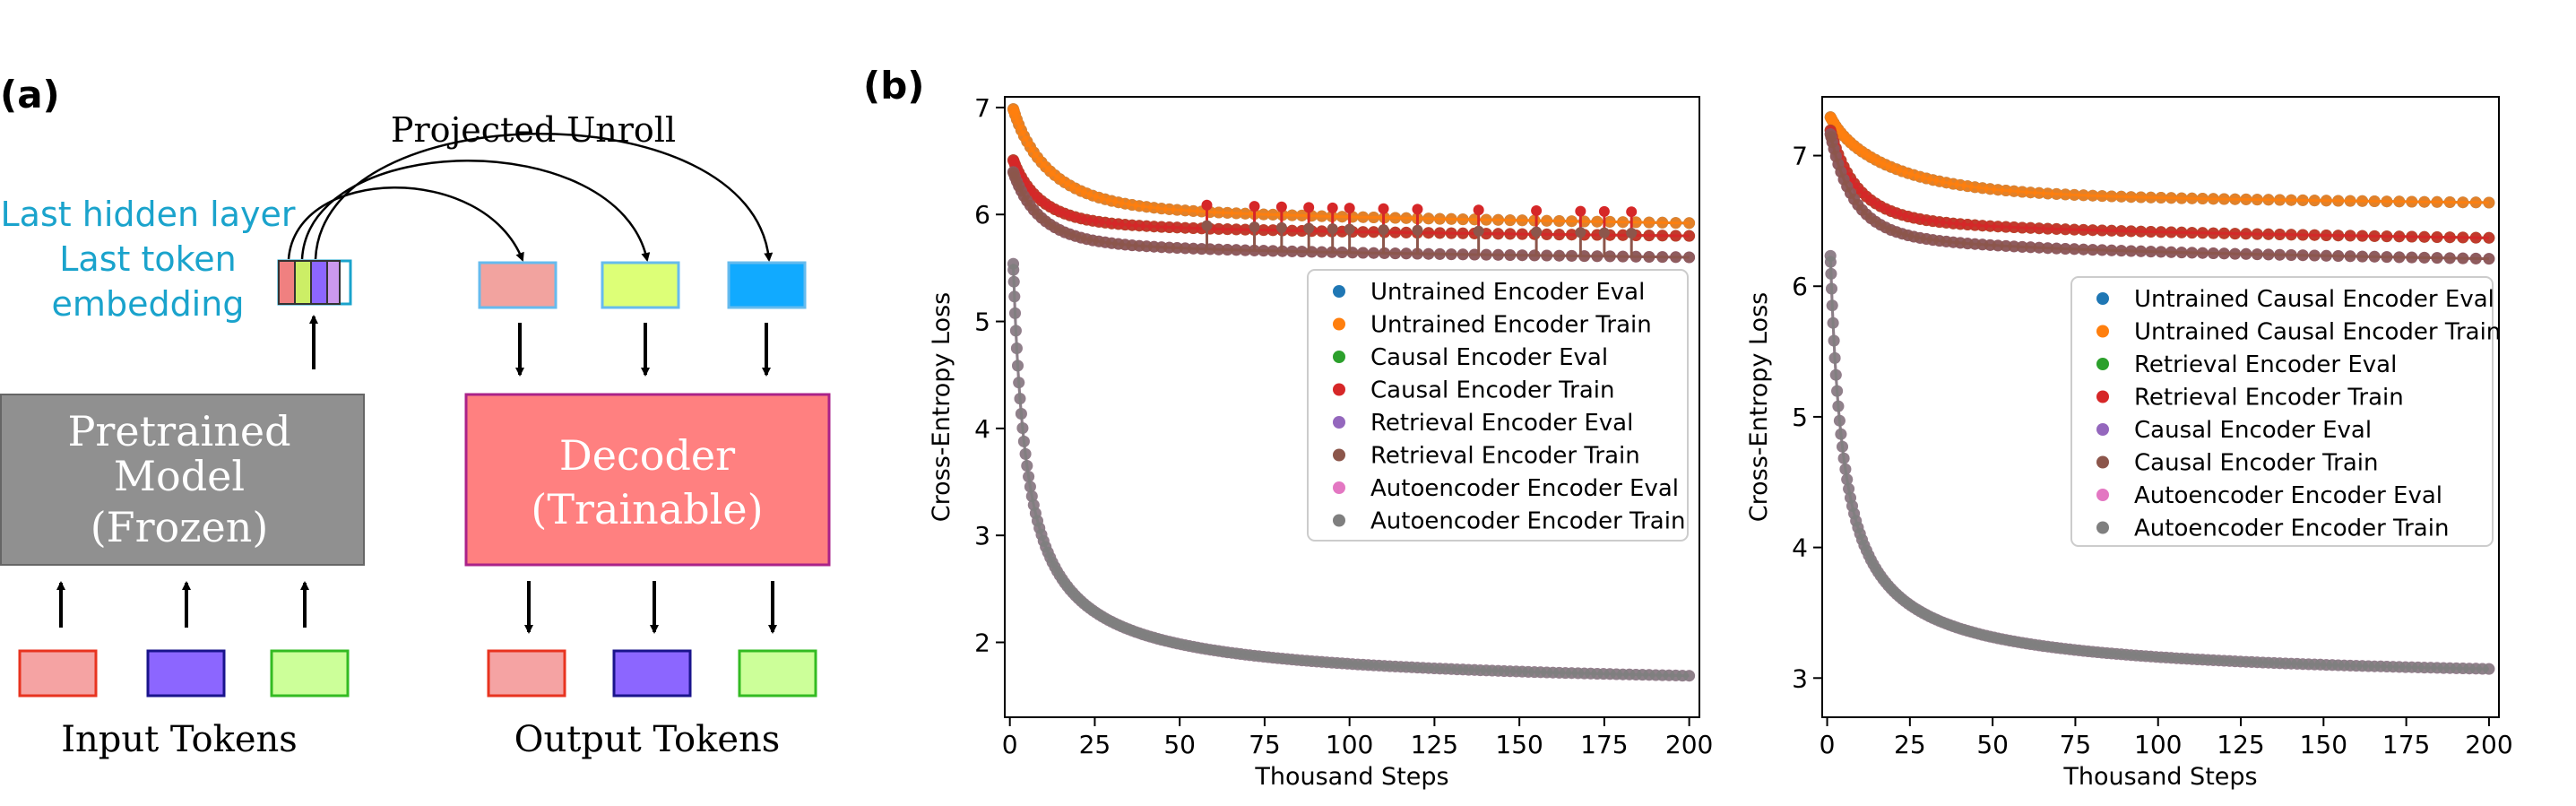 This screenshot has width=2576, height=806. What do you see at coordinates (178, 431) in the screenshot?
I see `pretrained-box-line-1: Pretrained` at bounding box center [178, 431].